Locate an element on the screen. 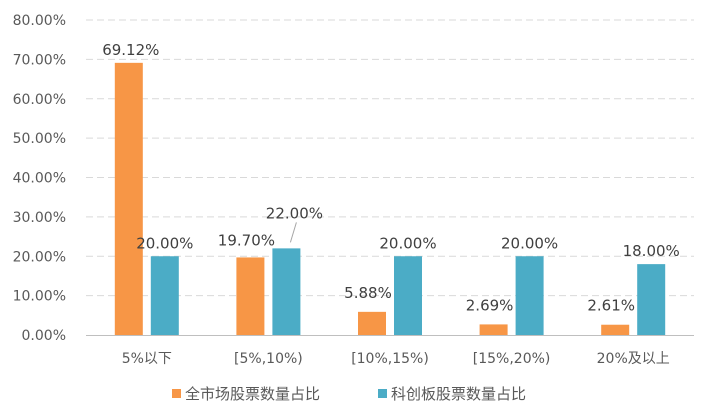 The image size is (702, 417). y-tick-label: 50.00% is located at coordinates (39, 139).